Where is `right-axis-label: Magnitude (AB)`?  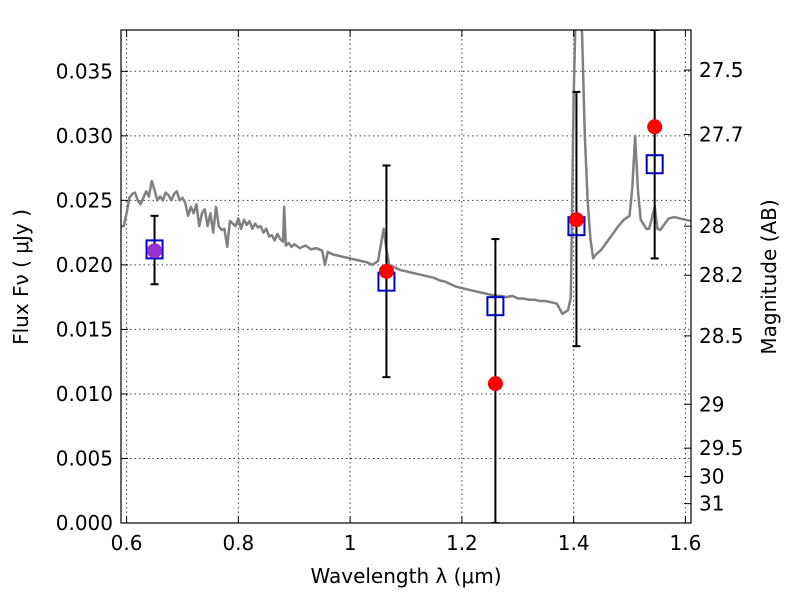
right-axis-label: Magnitude (AB) is located at coordinates (769, 276).